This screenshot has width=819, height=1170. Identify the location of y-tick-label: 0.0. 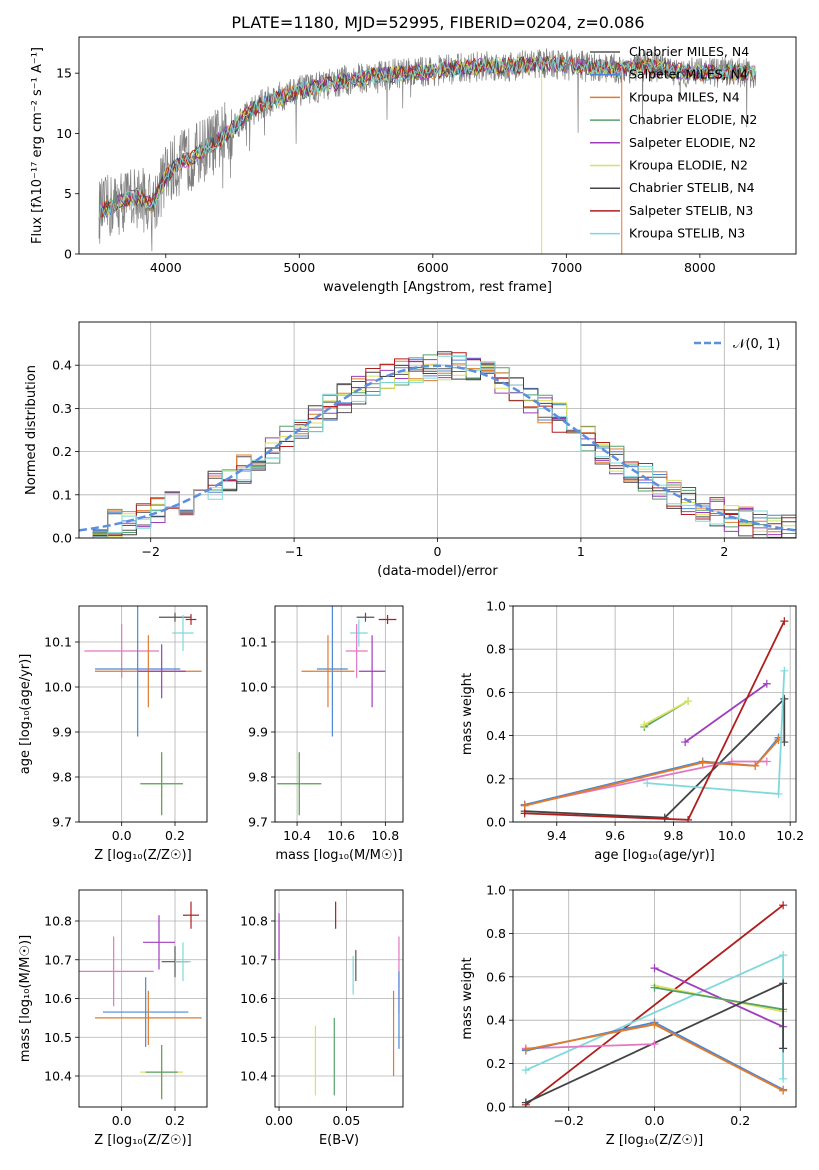
(496, 822).